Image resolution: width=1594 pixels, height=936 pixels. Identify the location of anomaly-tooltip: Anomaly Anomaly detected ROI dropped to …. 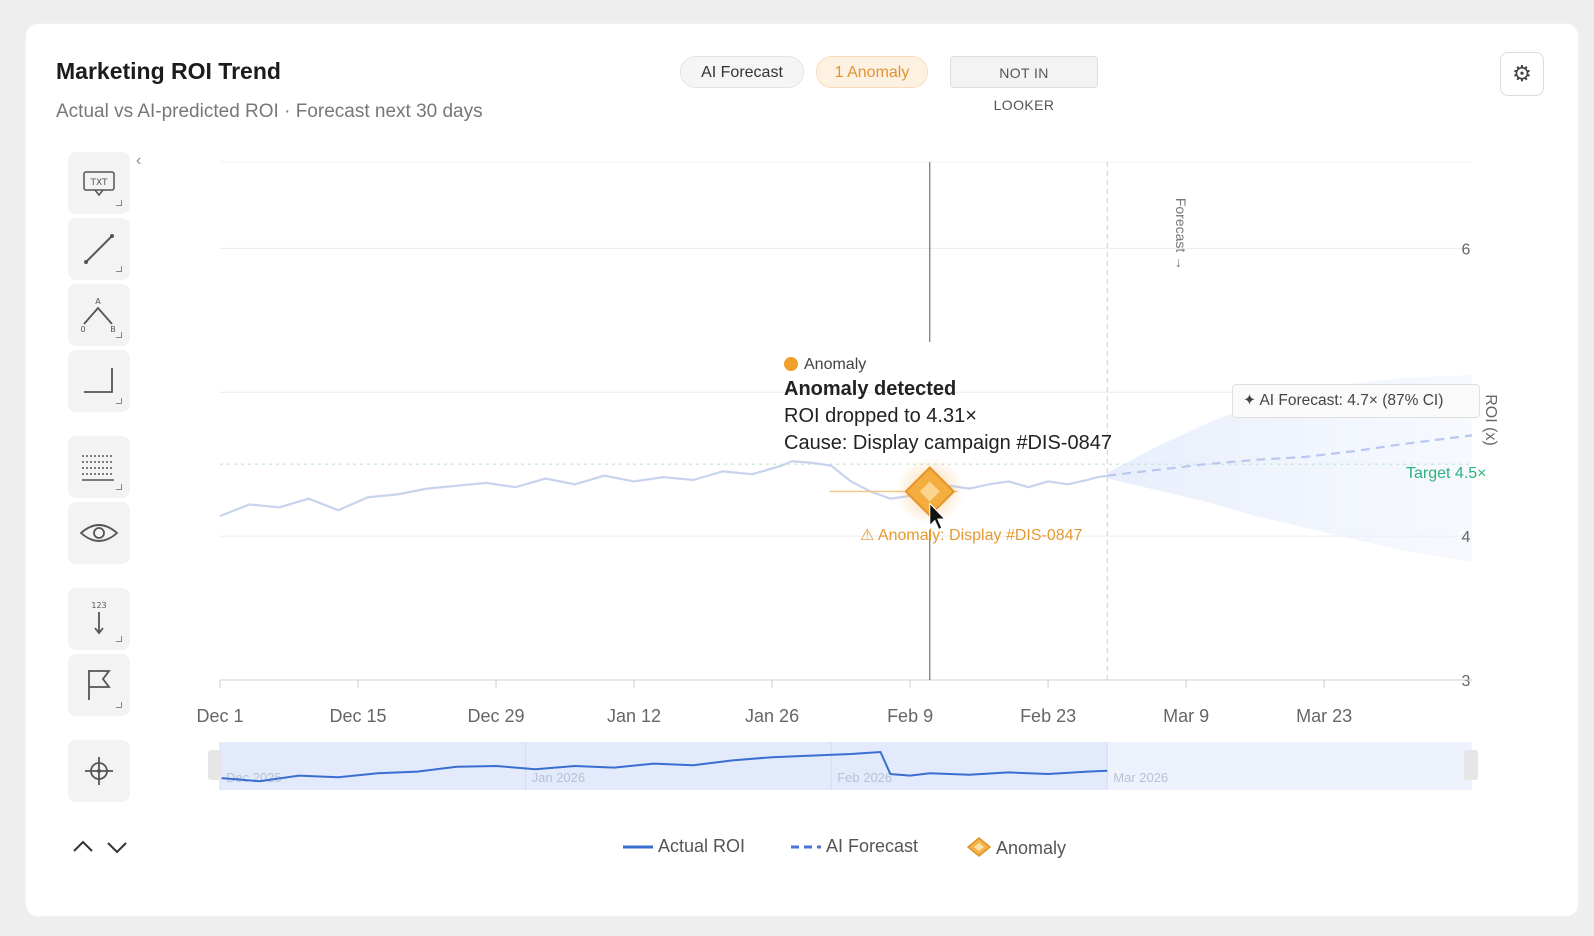
(948, 405).